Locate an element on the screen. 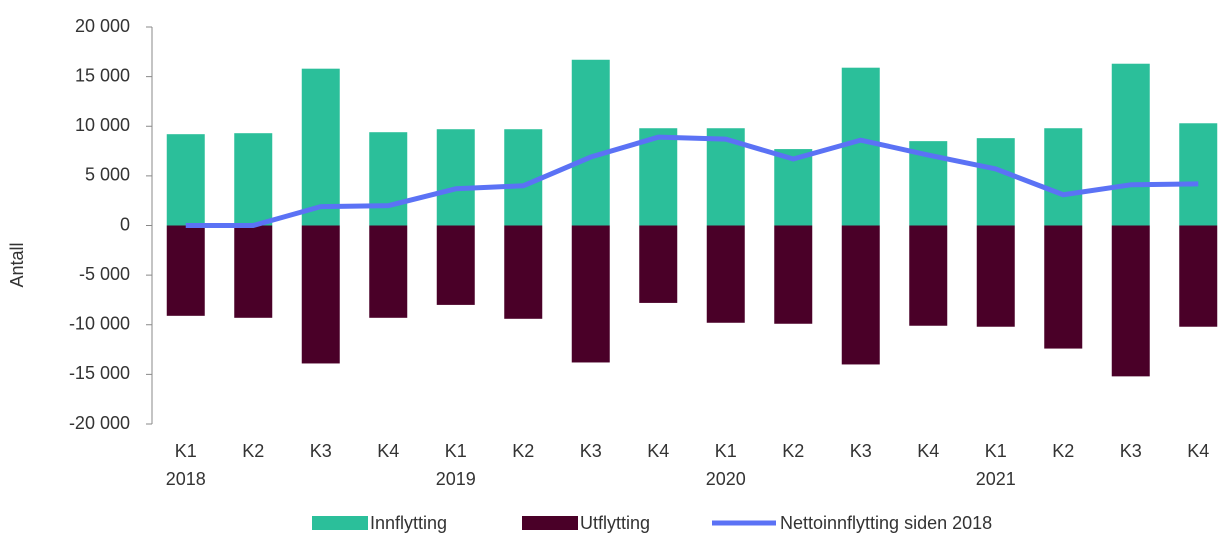  y-tick-label: 15 000 is located at coordinates (102, 75).